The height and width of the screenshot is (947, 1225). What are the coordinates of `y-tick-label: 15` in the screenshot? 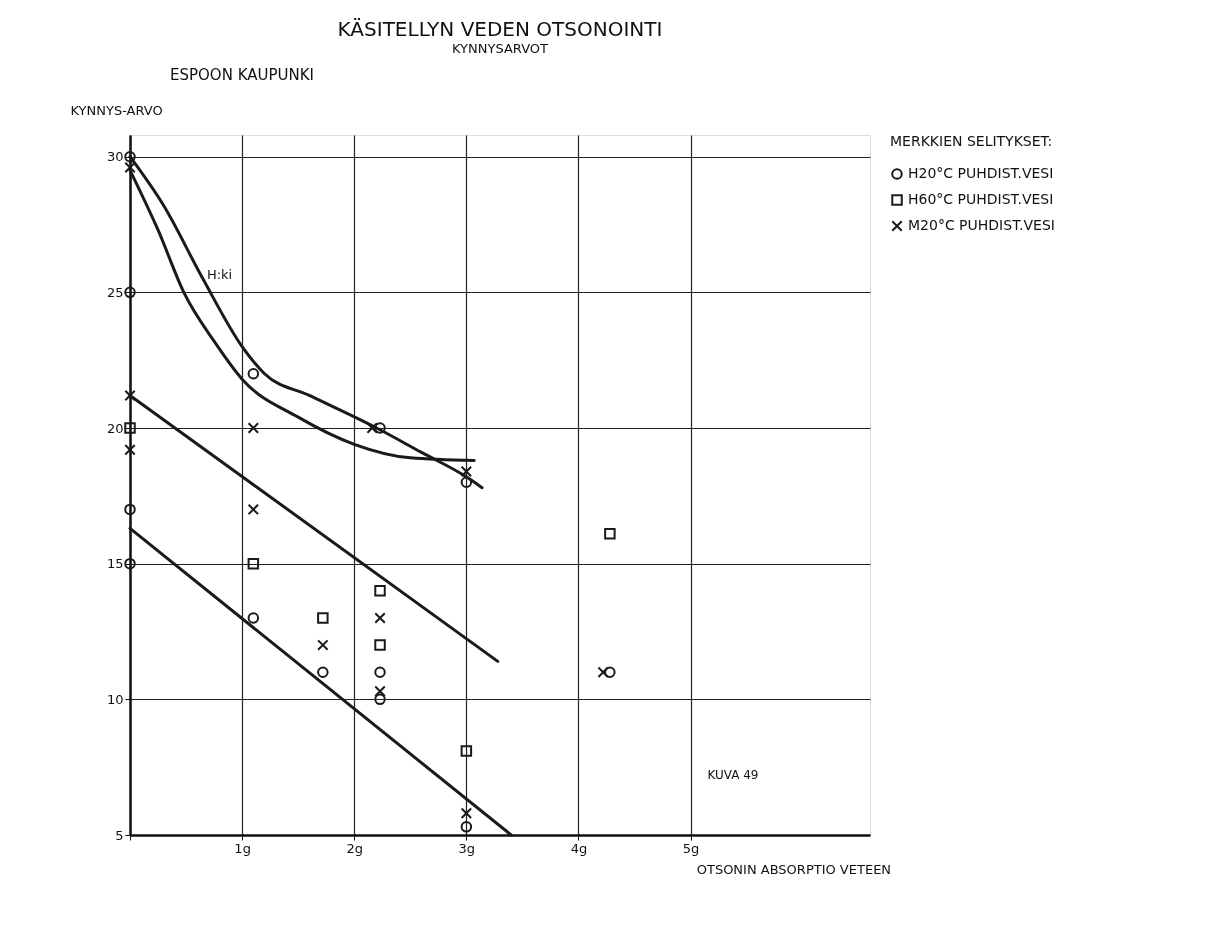 It's located at (115, 564).